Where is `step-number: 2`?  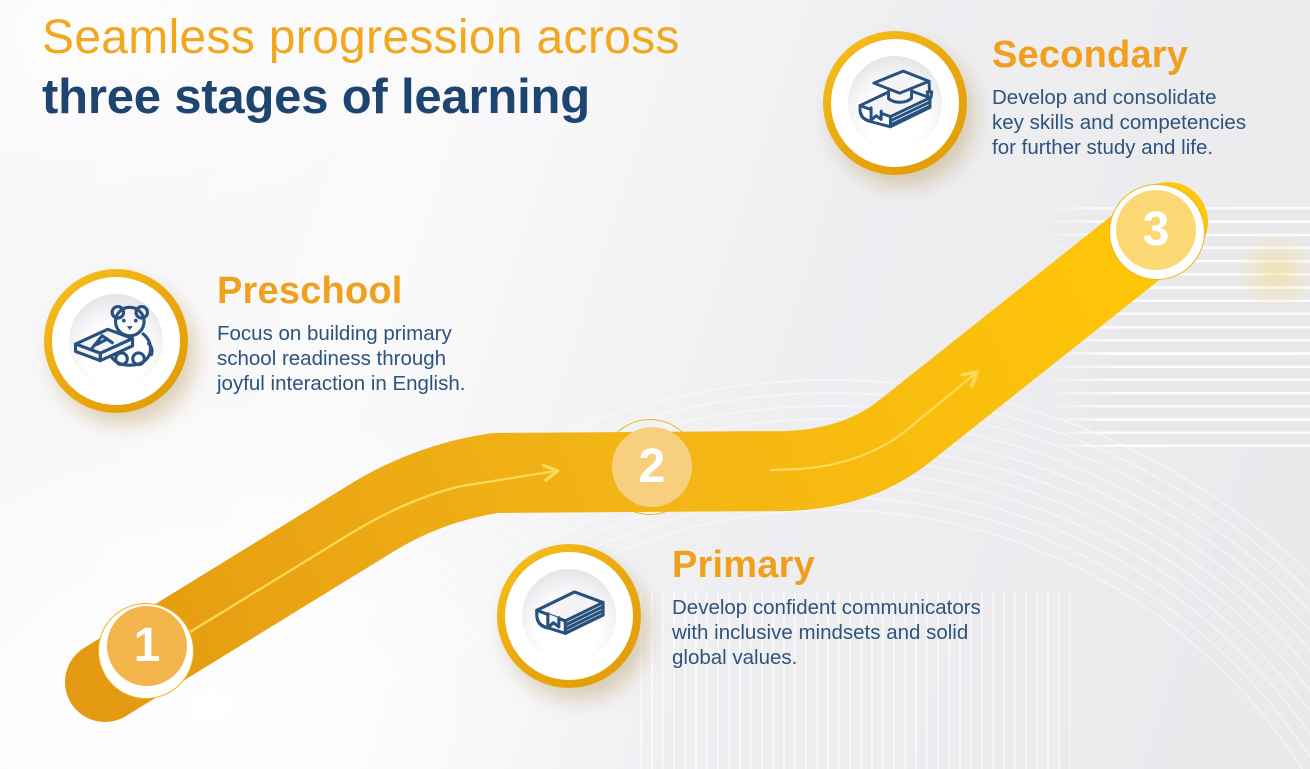
step-number: 2 is located at coordinates (652, 467).